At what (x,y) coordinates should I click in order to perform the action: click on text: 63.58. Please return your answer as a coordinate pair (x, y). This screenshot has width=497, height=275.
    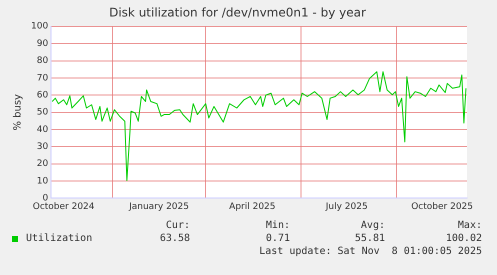
    Looking at the image, I should click on (175, 238).